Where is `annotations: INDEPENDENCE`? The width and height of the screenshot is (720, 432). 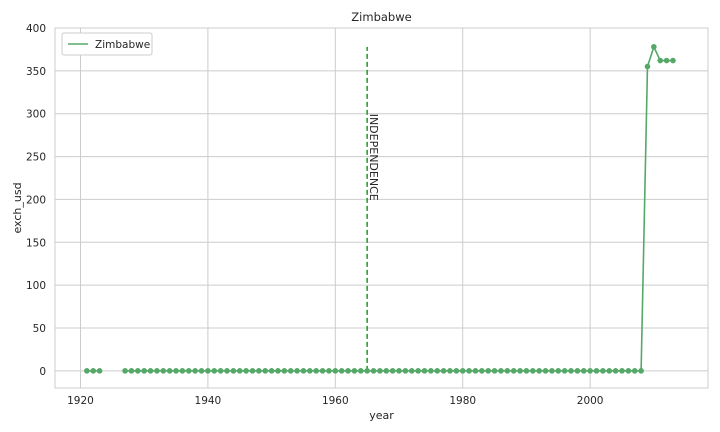 annotations: INDEPENDENCE is located at coordinates (373, 208).